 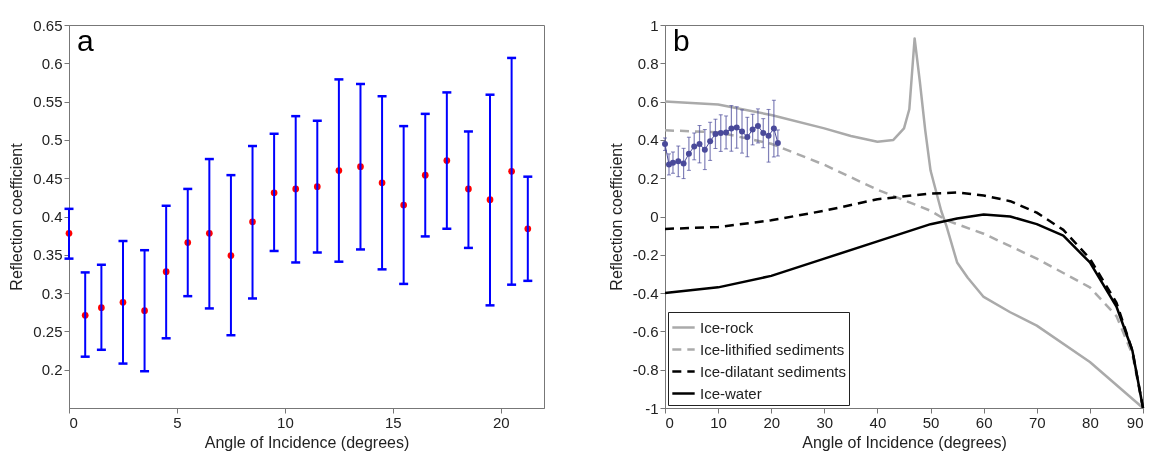 I want to click on y-tick-label: 0.35, so click(x=48, y=255).